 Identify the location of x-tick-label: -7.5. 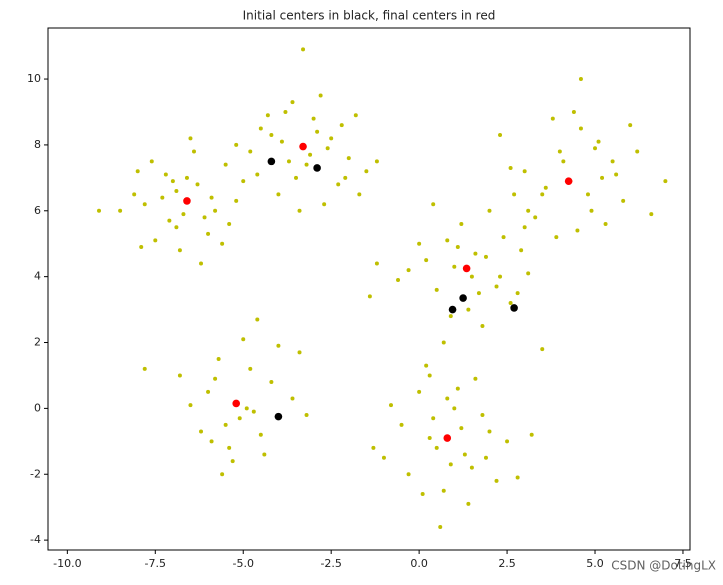
(155, 563).